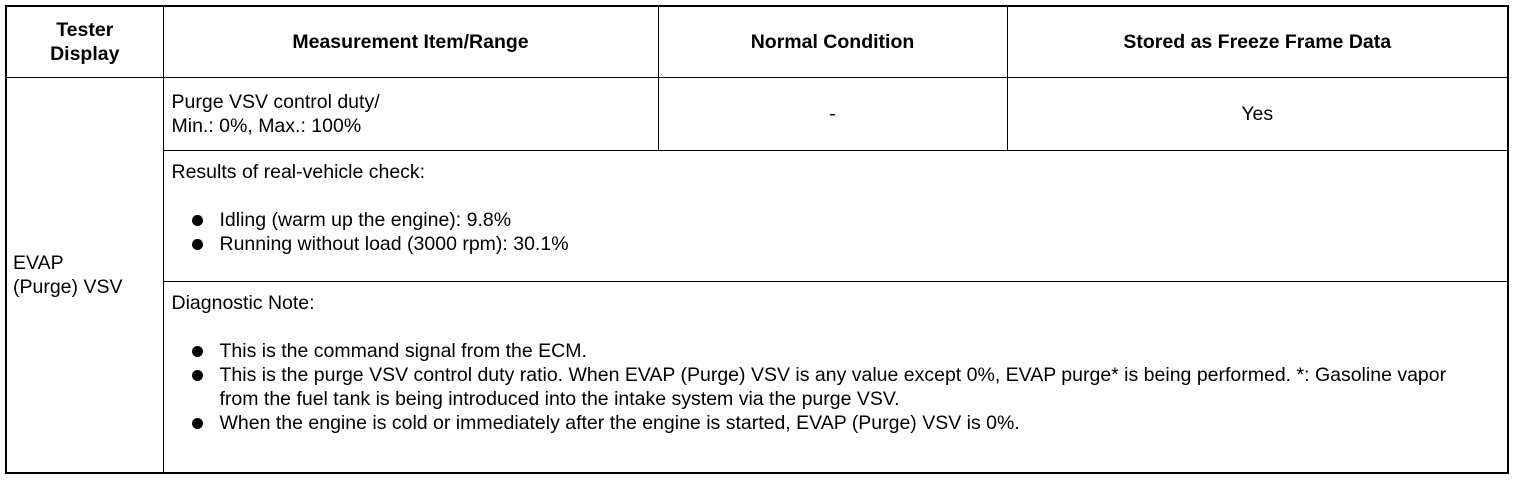 The width and height of the screenshot is (1520, 480). I want to click on bullet-item: Running without load (3000 rpm): 30.1%, so click(836, 244).